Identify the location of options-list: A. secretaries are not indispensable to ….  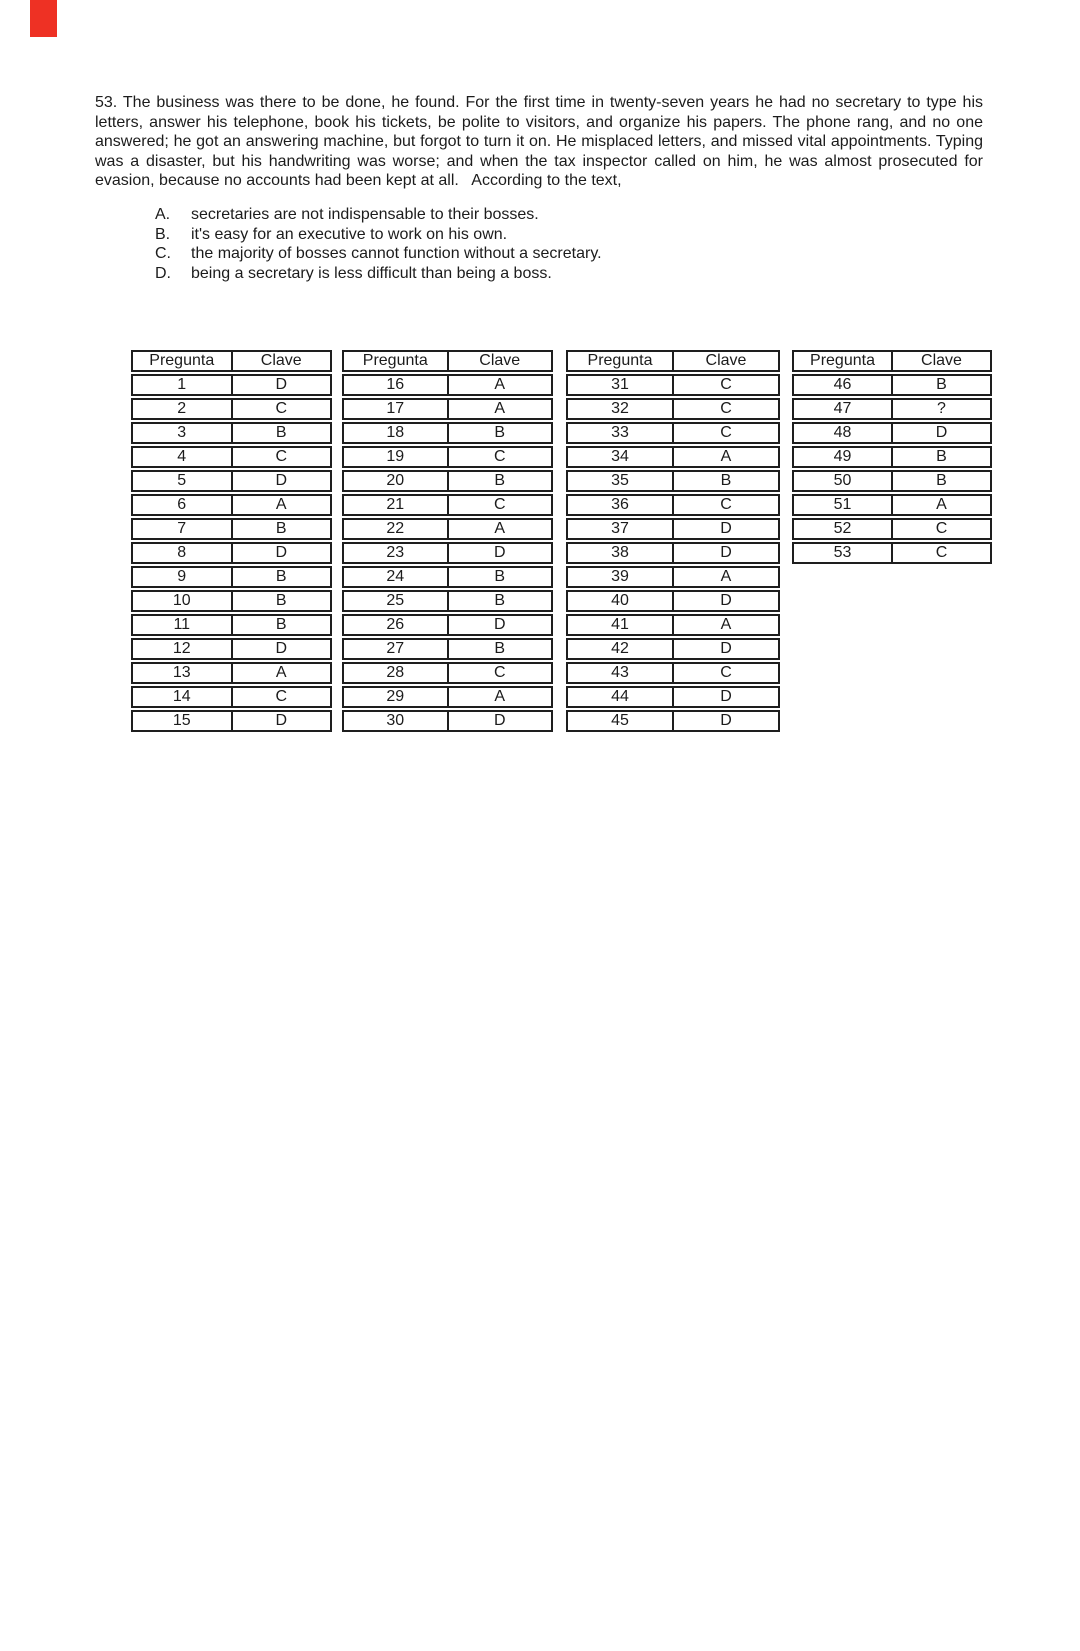
(505, 244).